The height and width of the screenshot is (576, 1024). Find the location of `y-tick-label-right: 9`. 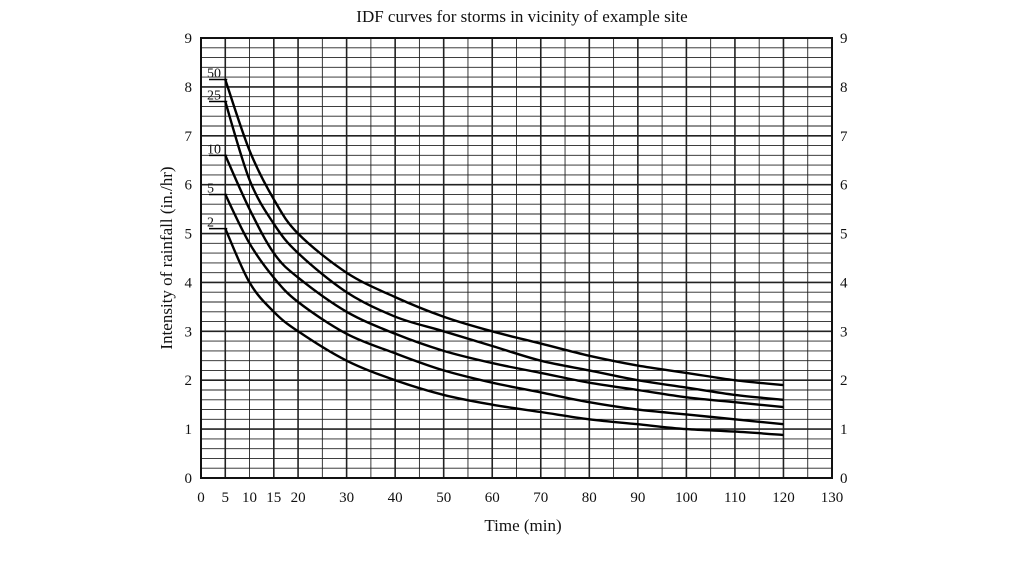

y-tick-label-right: 9 is located at coordinates (844, 39).